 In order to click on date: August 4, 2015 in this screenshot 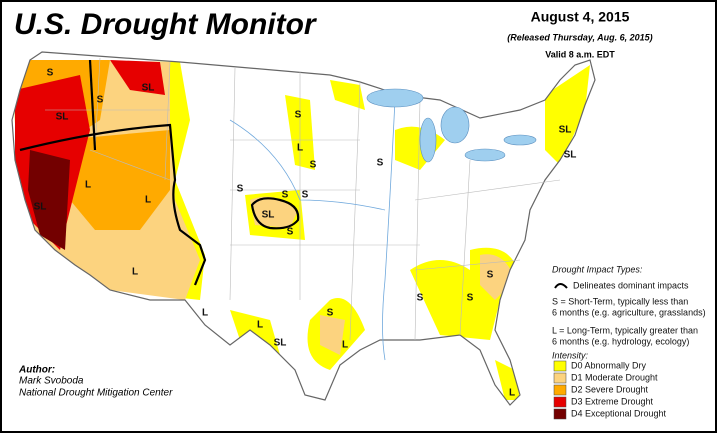, I will do `click(580, 17)`.